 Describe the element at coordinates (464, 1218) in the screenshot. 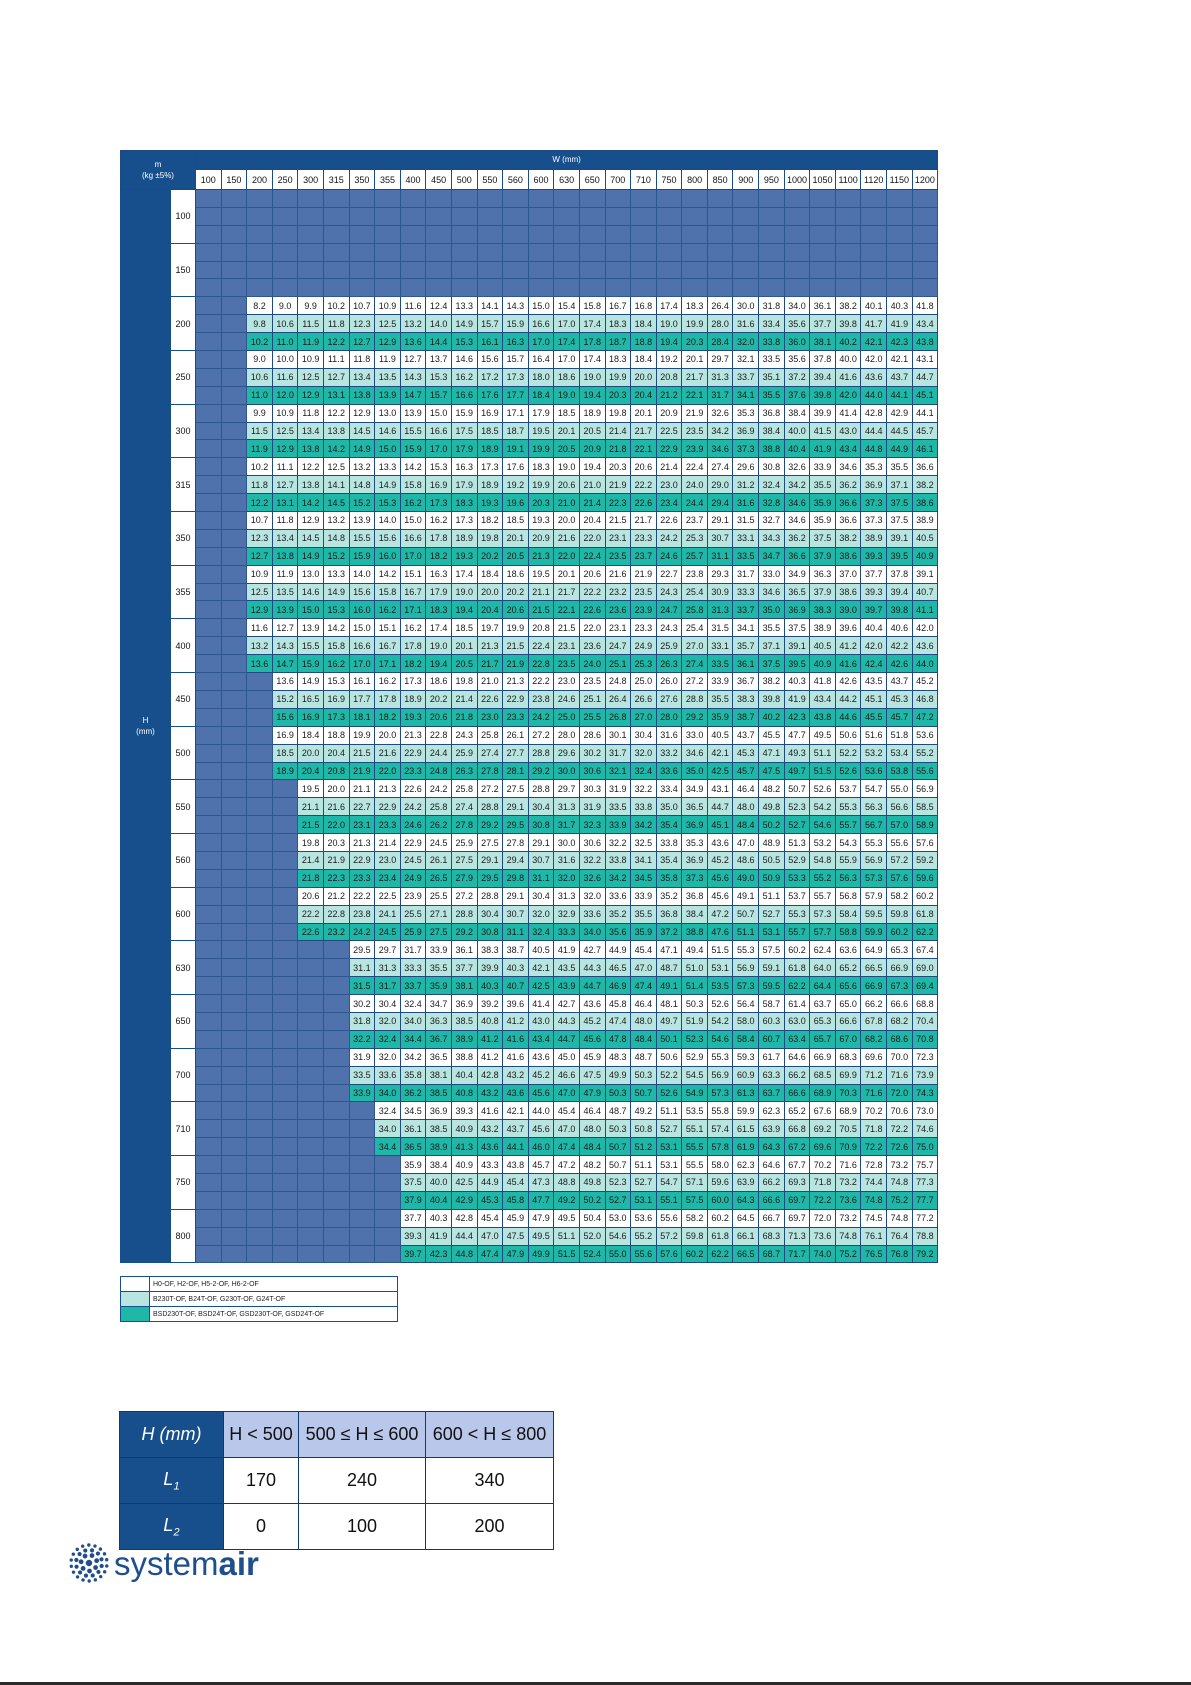

I see `mass-cell: 42.8` at that location.